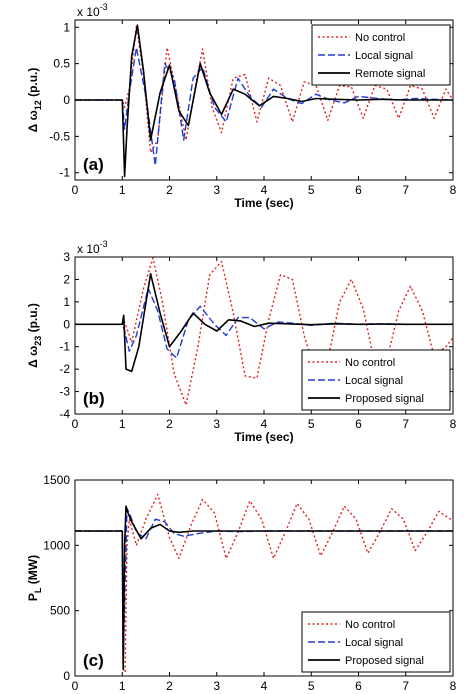 The image size is (474, 694). I want to click on y-tick-label: -4, so click(64, 414).